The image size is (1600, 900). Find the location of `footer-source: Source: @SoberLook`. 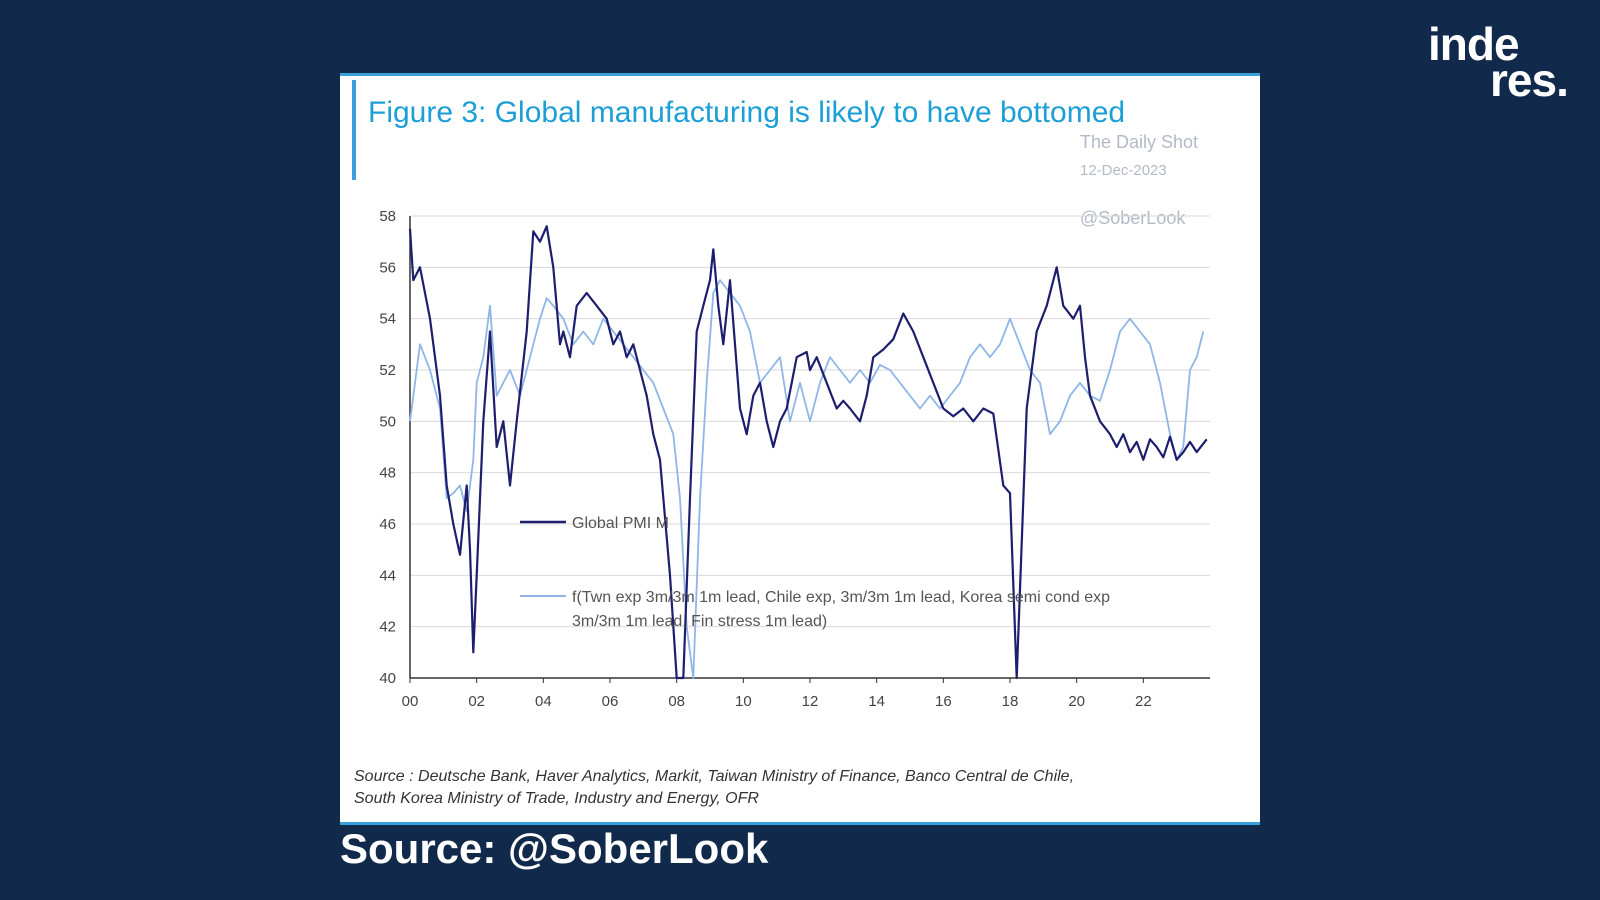

footer-source: Source: @SoberLook is located at coordinates (554, 848).